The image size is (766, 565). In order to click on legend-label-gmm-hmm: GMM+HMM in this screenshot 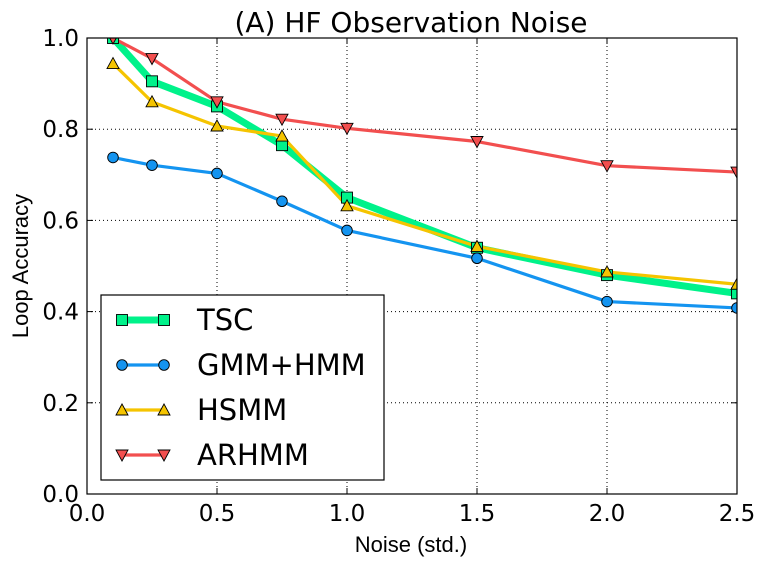, I will do `click(281, 365)`.